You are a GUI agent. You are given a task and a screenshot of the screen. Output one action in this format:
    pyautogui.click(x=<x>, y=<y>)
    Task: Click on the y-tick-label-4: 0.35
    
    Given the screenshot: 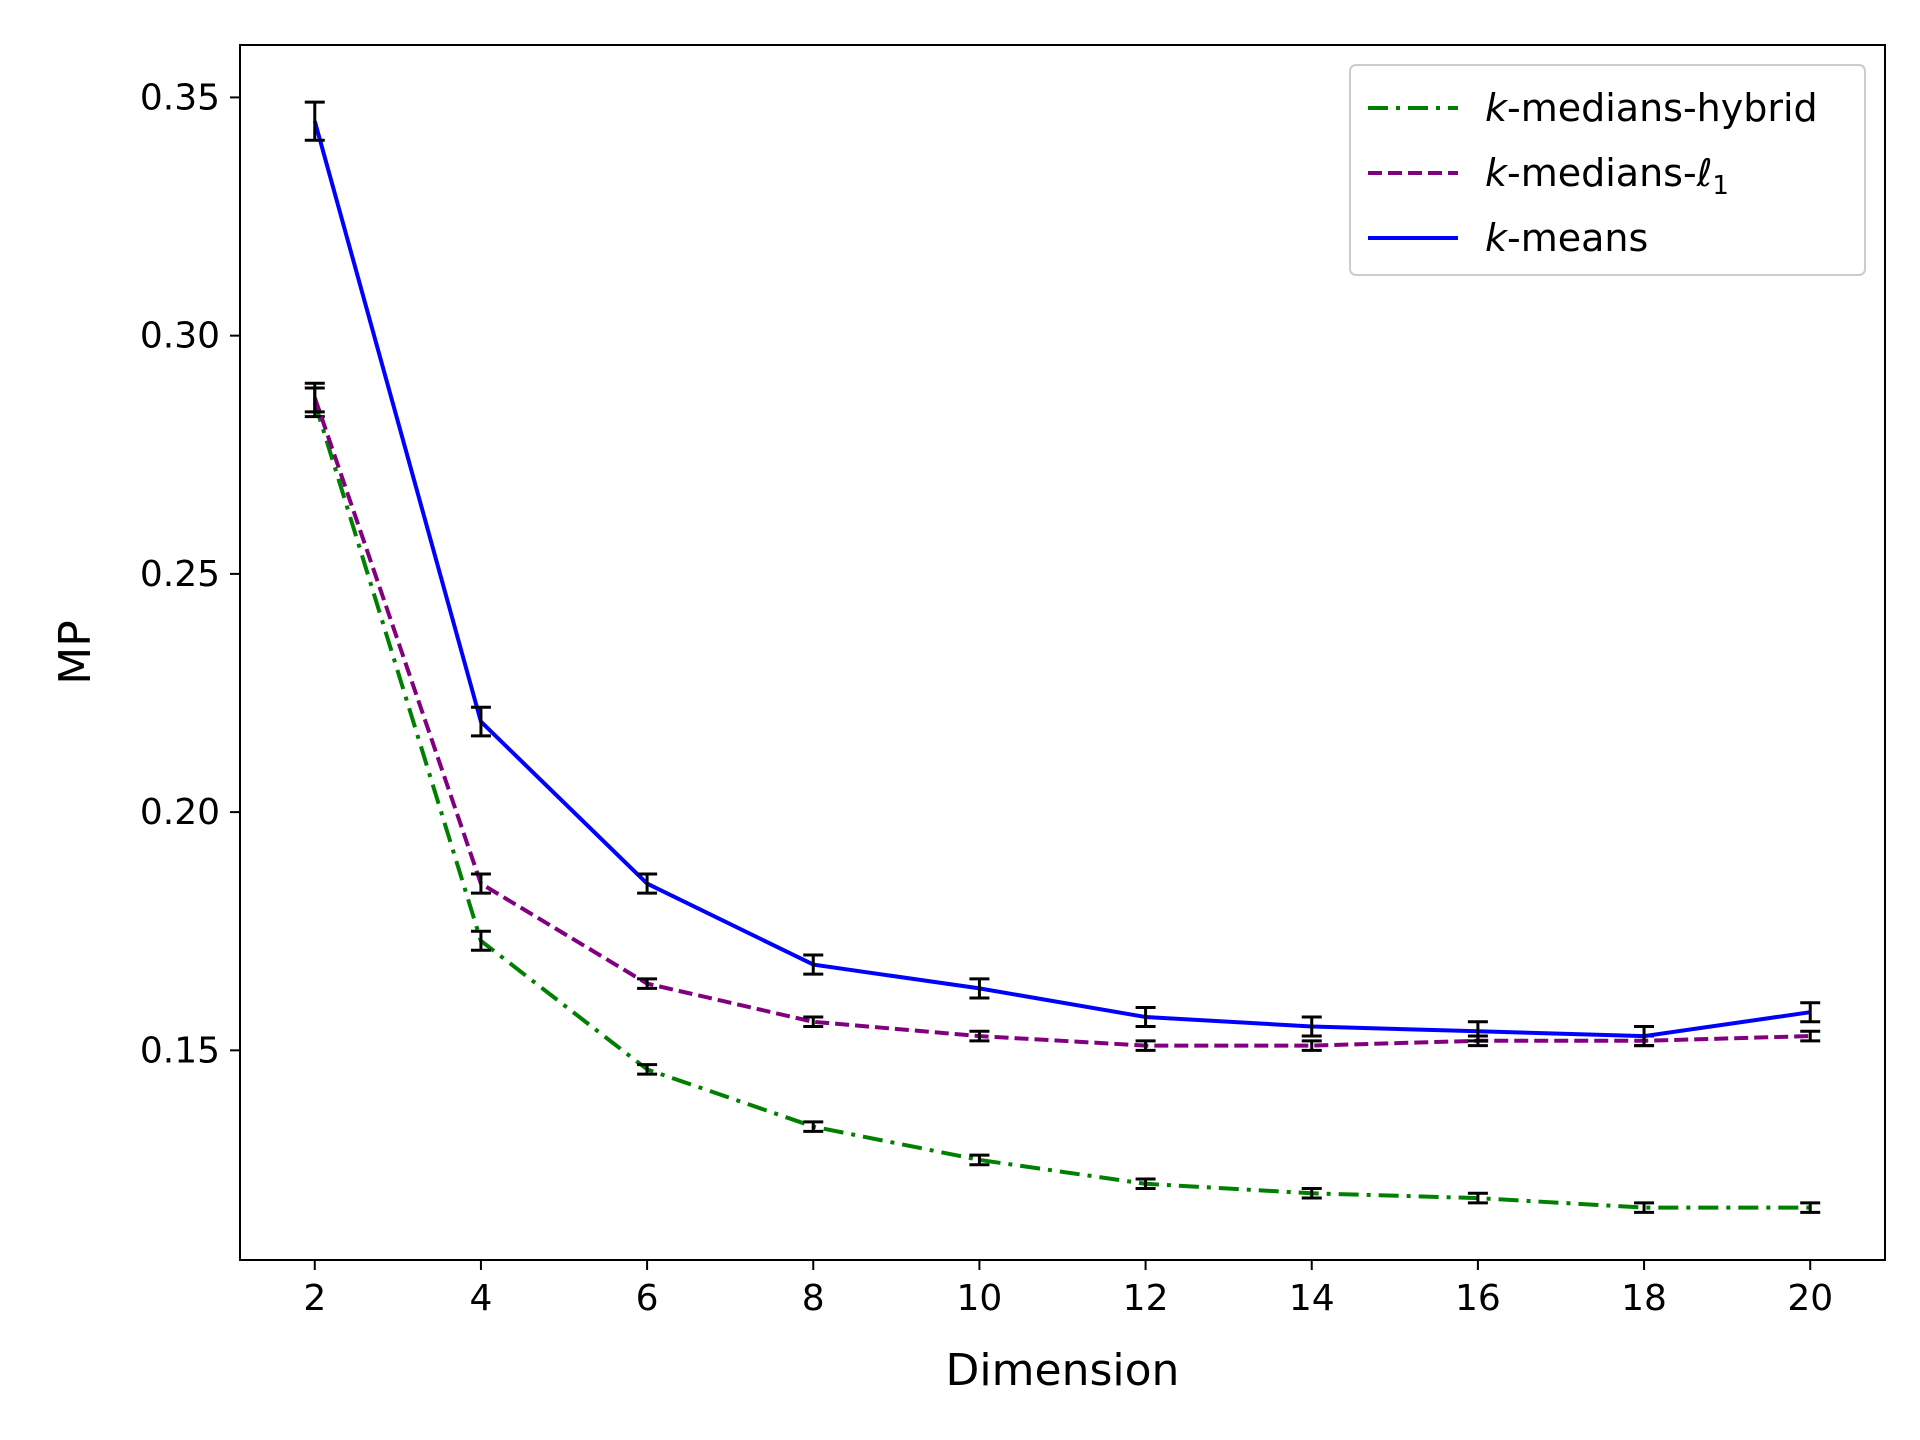 What is the action you would take?
    pyautogui.click(x=180, y=97)
    